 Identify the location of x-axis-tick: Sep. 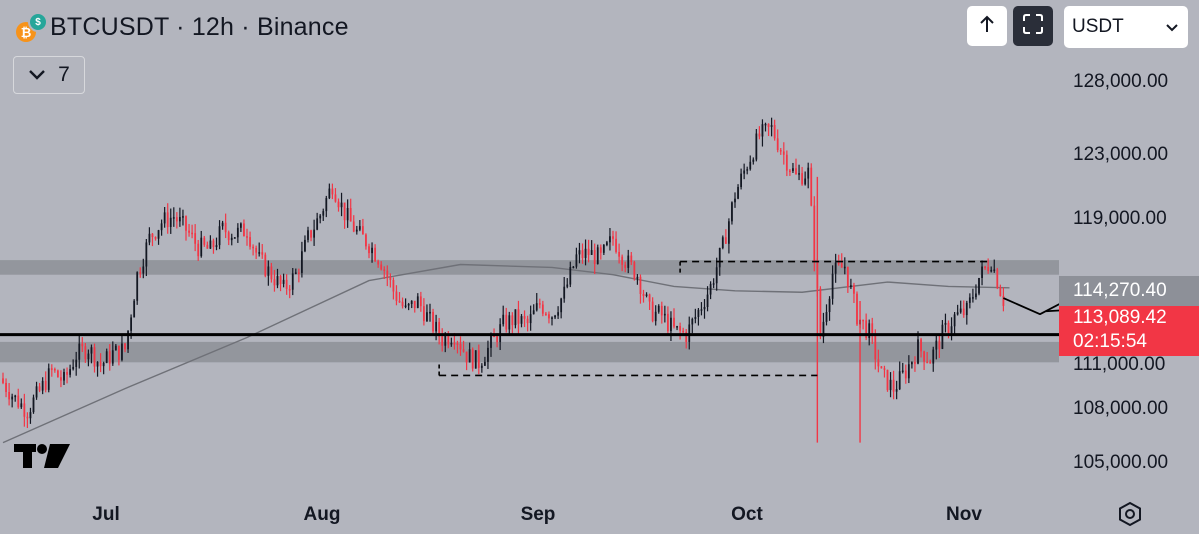
(538, 514).